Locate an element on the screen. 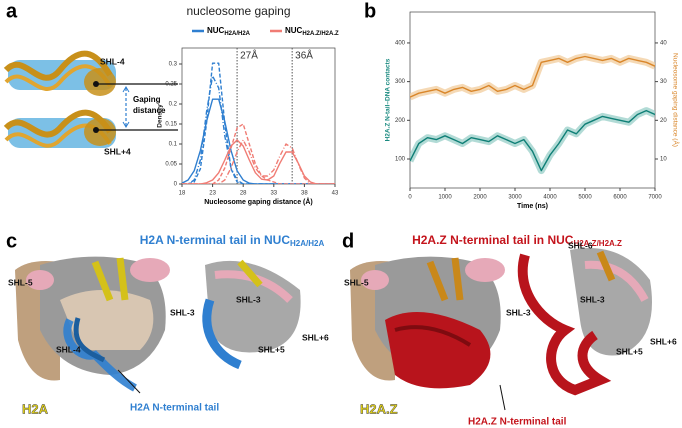 This screenshot has height=428, width=682. y-tick-label: 0.2 is located at coordinates (173, 105).